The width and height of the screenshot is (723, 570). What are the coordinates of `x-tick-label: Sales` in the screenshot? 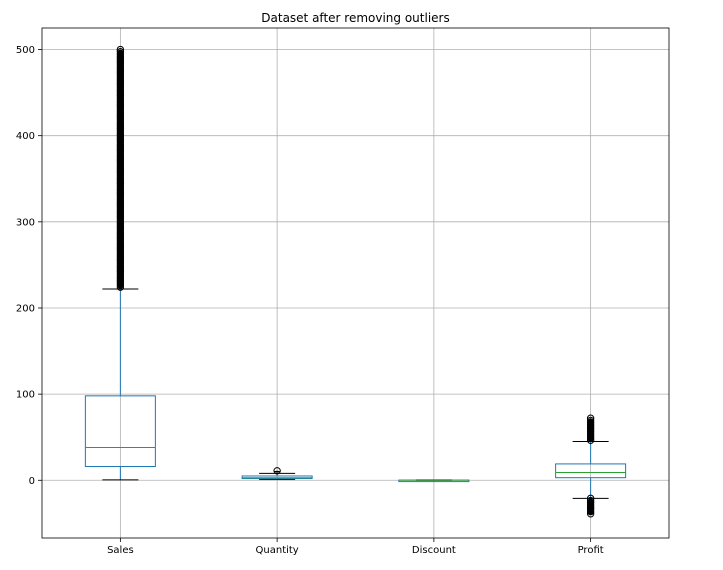 It's located at (120, 550).